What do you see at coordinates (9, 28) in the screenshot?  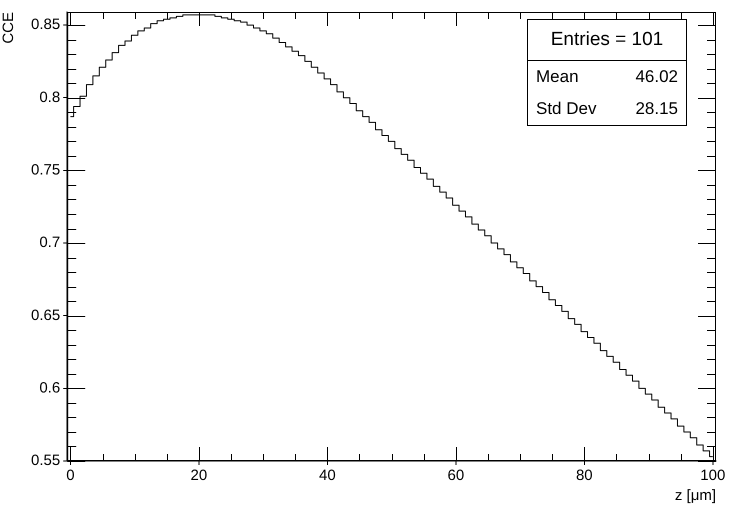 I see `y-axis-title: CCE` at bounding box center [9, 28].